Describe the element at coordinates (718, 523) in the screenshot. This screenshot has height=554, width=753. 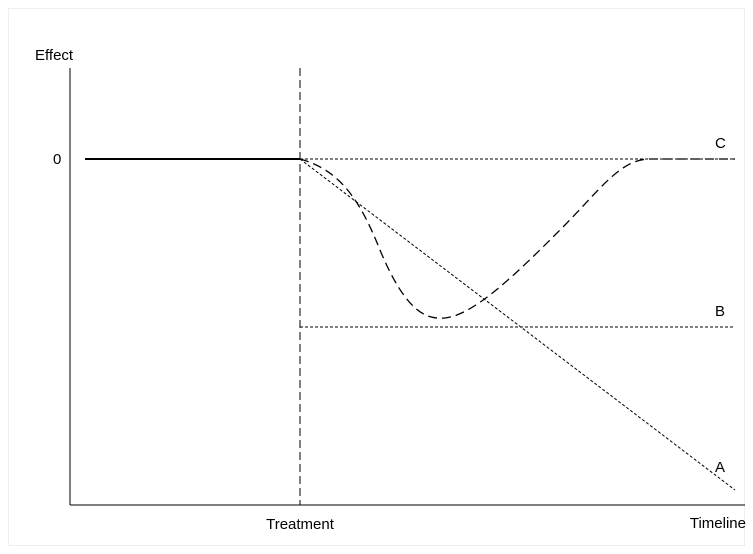
I see `x-axis-label: Timeline` at that location.